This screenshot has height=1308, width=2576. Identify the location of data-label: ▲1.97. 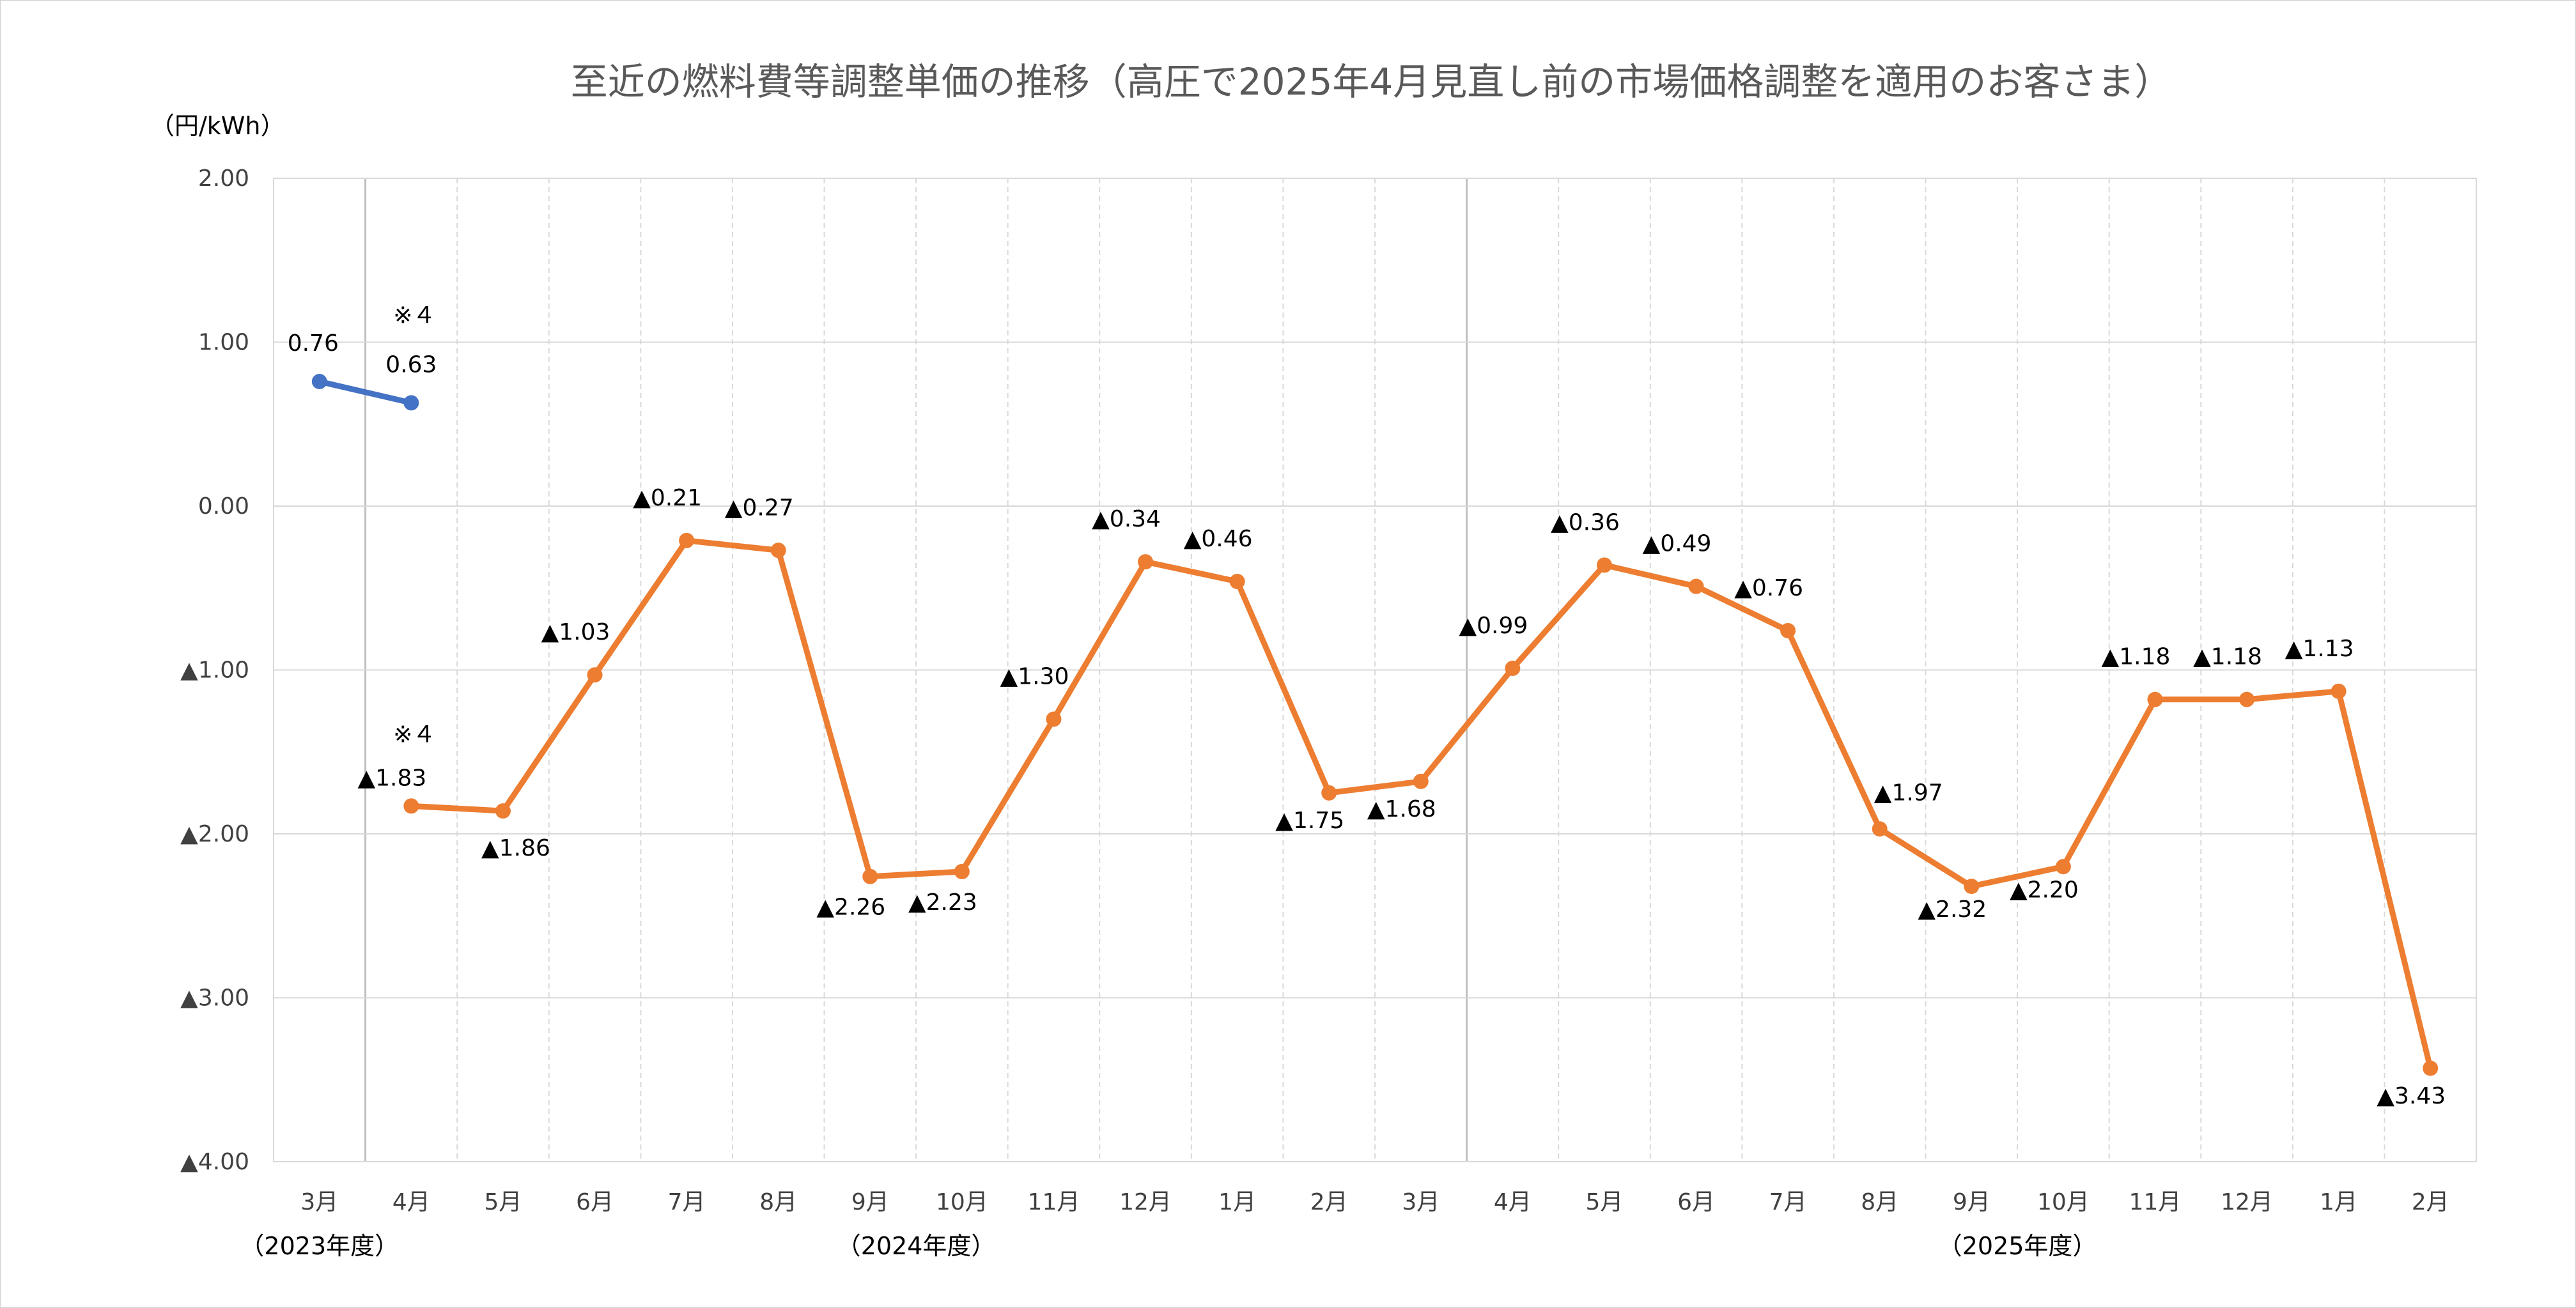
(1909, 793).